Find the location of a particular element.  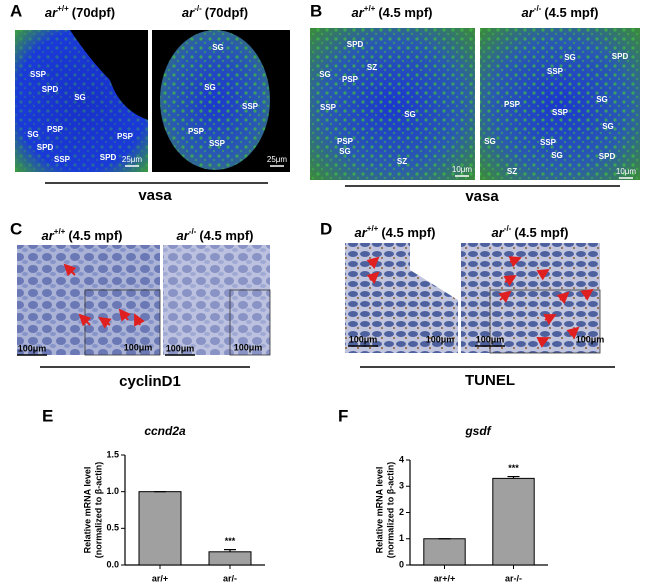

genotype-header: ar+/+ (70dpf) is located at coordinates (80, 12).